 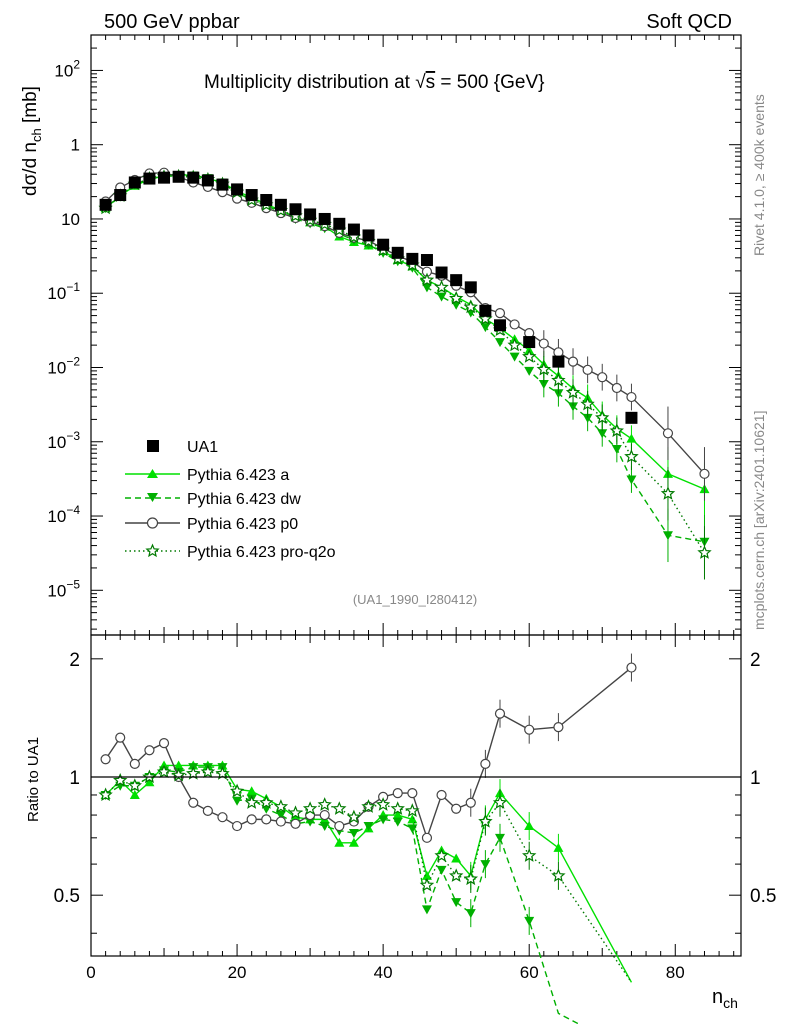 What do you see at coordinates (529, 972) in the screenshot?
I see `x-tick-label: 60` at bounding box center [529, 972].